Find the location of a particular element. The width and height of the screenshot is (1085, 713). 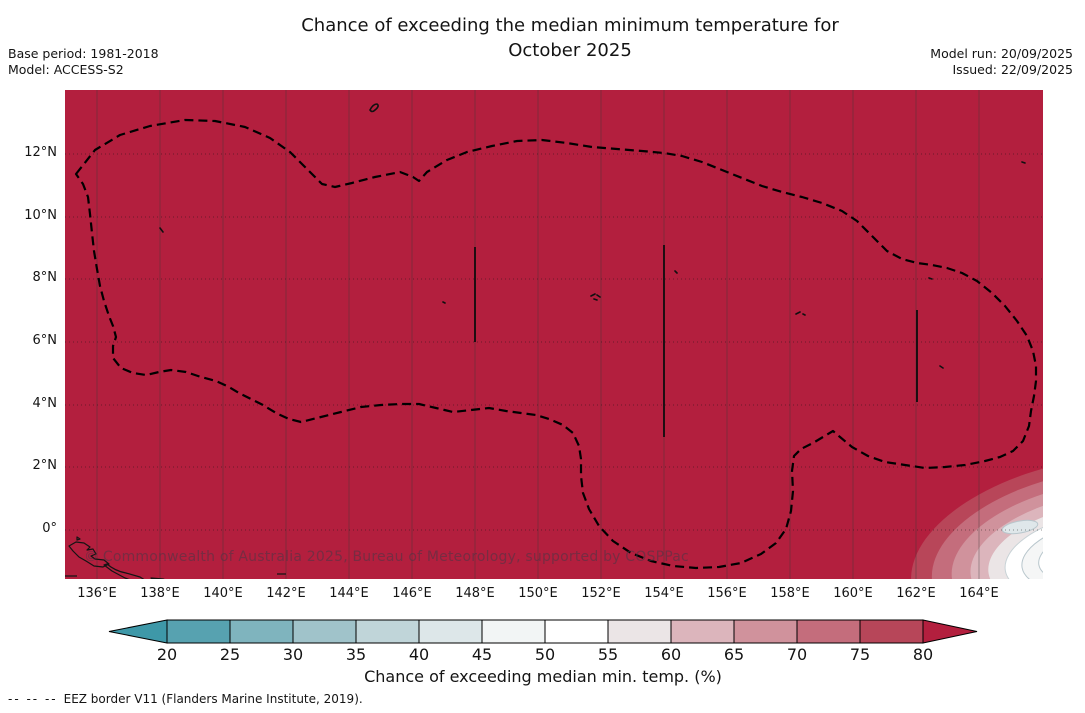

x-tick-label: 142°E is located at coordinates (286, 593).